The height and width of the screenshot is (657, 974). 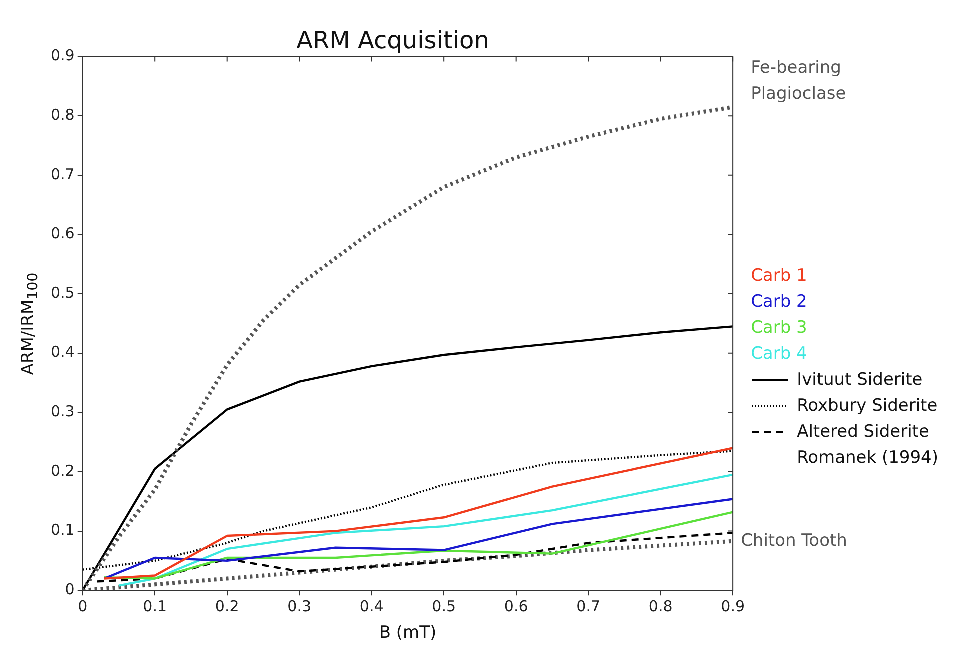 What do you see at coordinates (779, 354) in the screenshot?
I see `text: Carb 4` at bounding box center [779, 354].